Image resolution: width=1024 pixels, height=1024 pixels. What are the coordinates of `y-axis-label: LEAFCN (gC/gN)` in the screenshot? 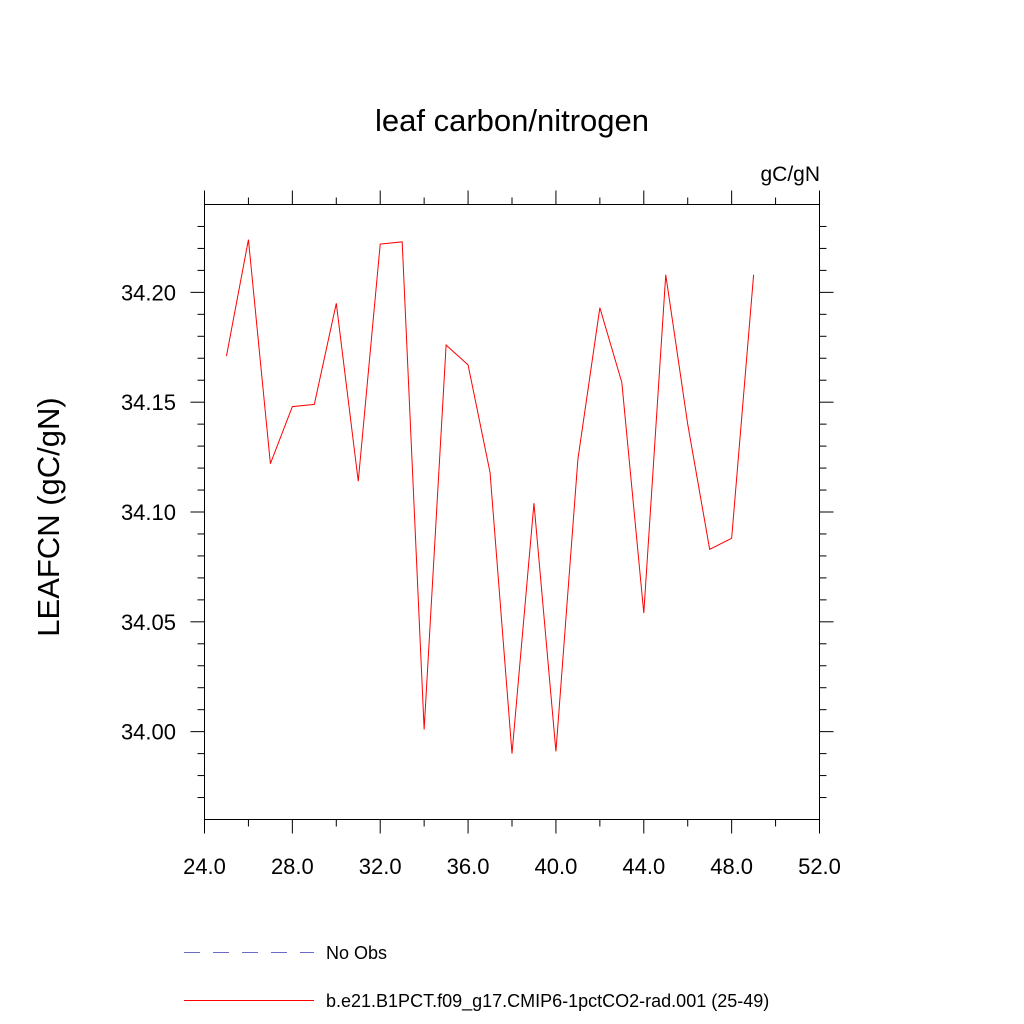 It's located at (48, 516).